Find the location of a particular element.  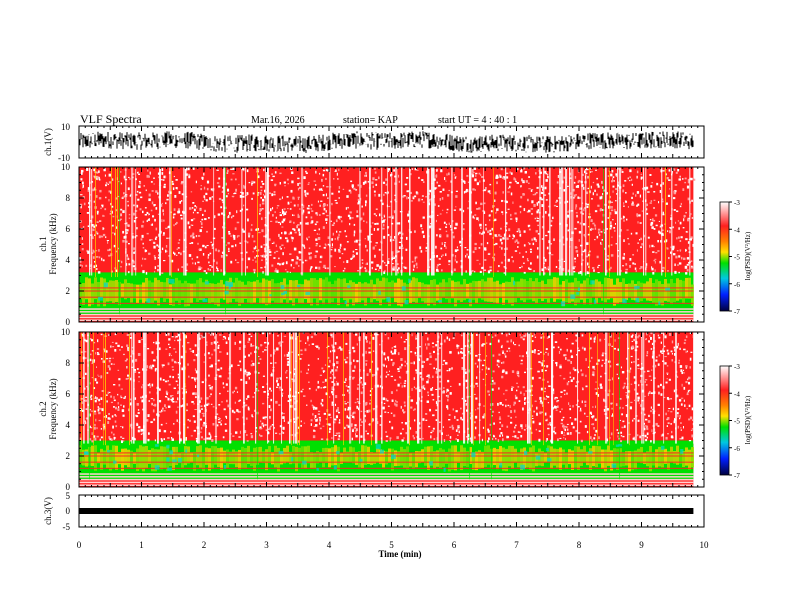

ch1-spectrogram-ylabel-2: Frequency (kHz) is located at coordinates (53, 243).